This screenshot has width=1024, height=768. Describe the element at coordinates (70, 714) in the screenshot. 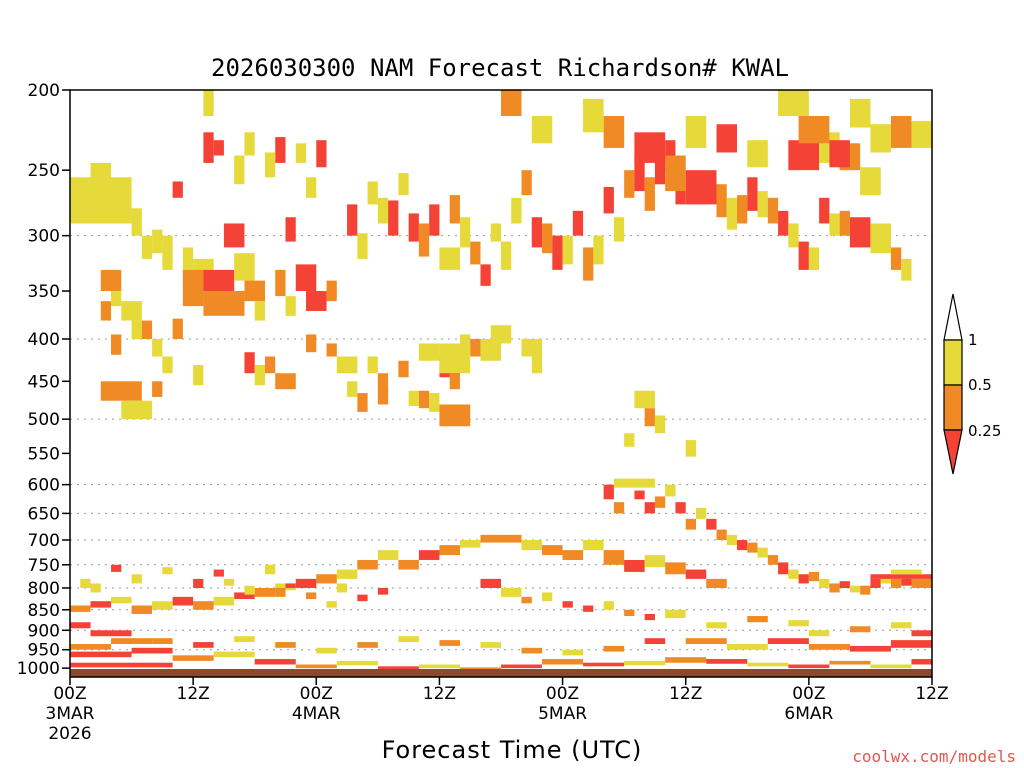

I see `x-tick-label: 3MAR` at that location.